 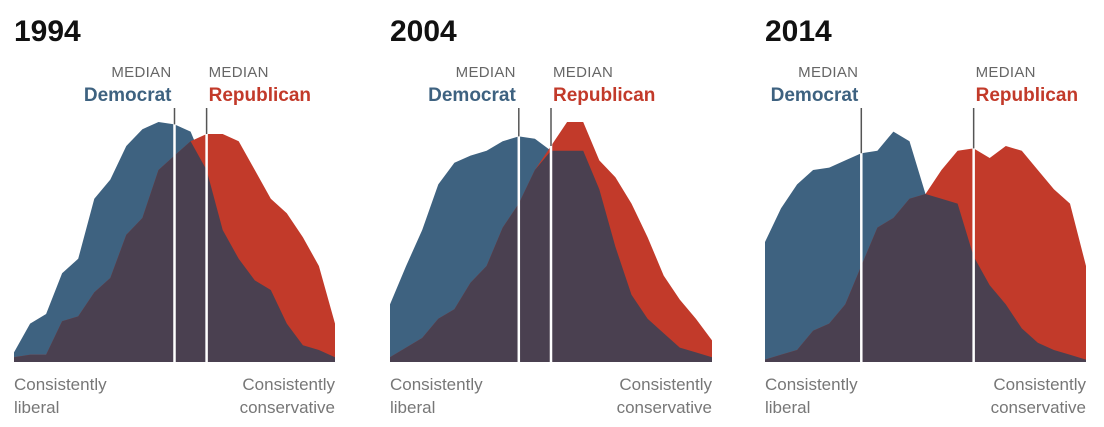 What do you see at coordinates (811, 384) in the screenshot?
I see `axis-left-line1-2014: Consistently` at bounding box center [811, 384].